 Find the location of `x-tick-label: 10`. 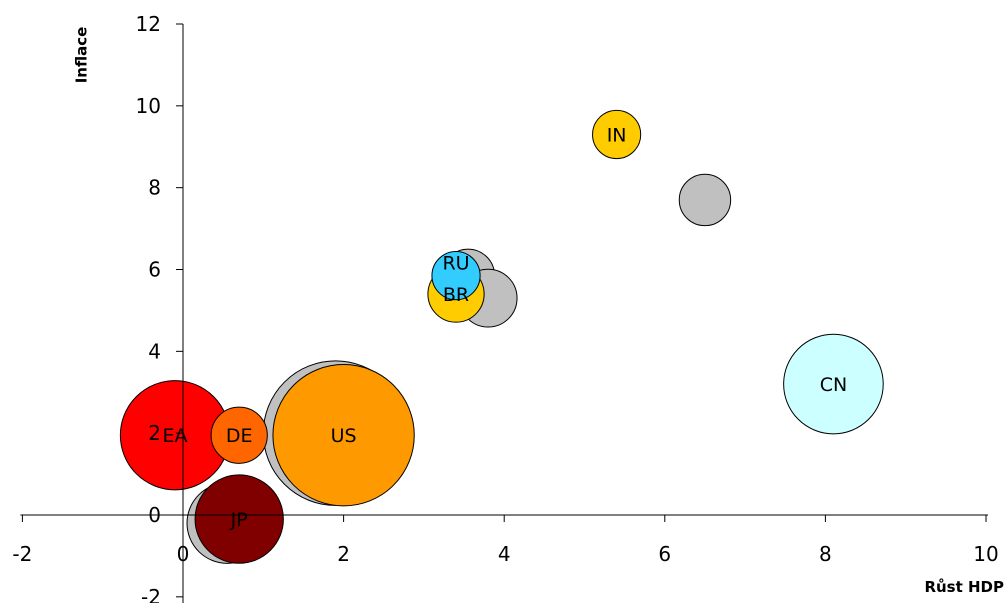

x-tick-label: 10 is located at coordinates (985, 554).